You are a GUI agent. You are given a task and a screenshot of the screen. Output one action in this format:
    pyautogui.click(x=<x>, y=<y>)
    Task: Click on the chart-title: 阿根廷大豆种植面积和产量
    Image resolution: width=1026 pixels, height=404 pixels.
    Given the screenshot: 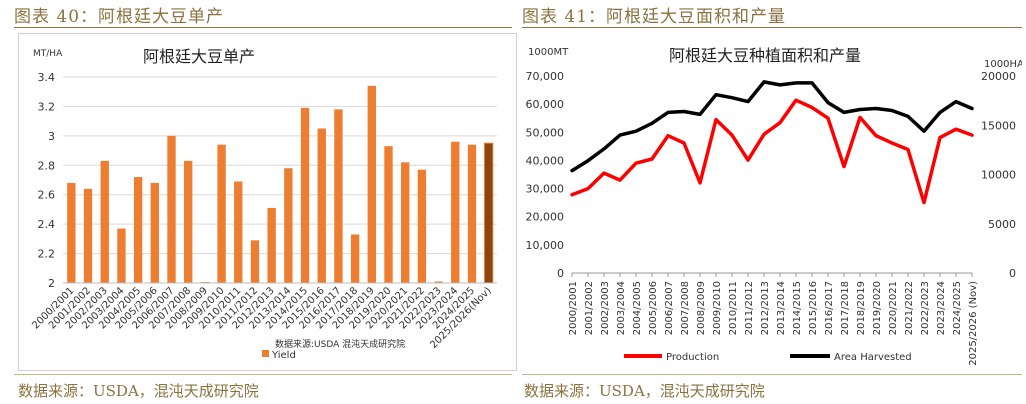 What is the action you would take?
    pyautogui.click(x=765, y=55)
    